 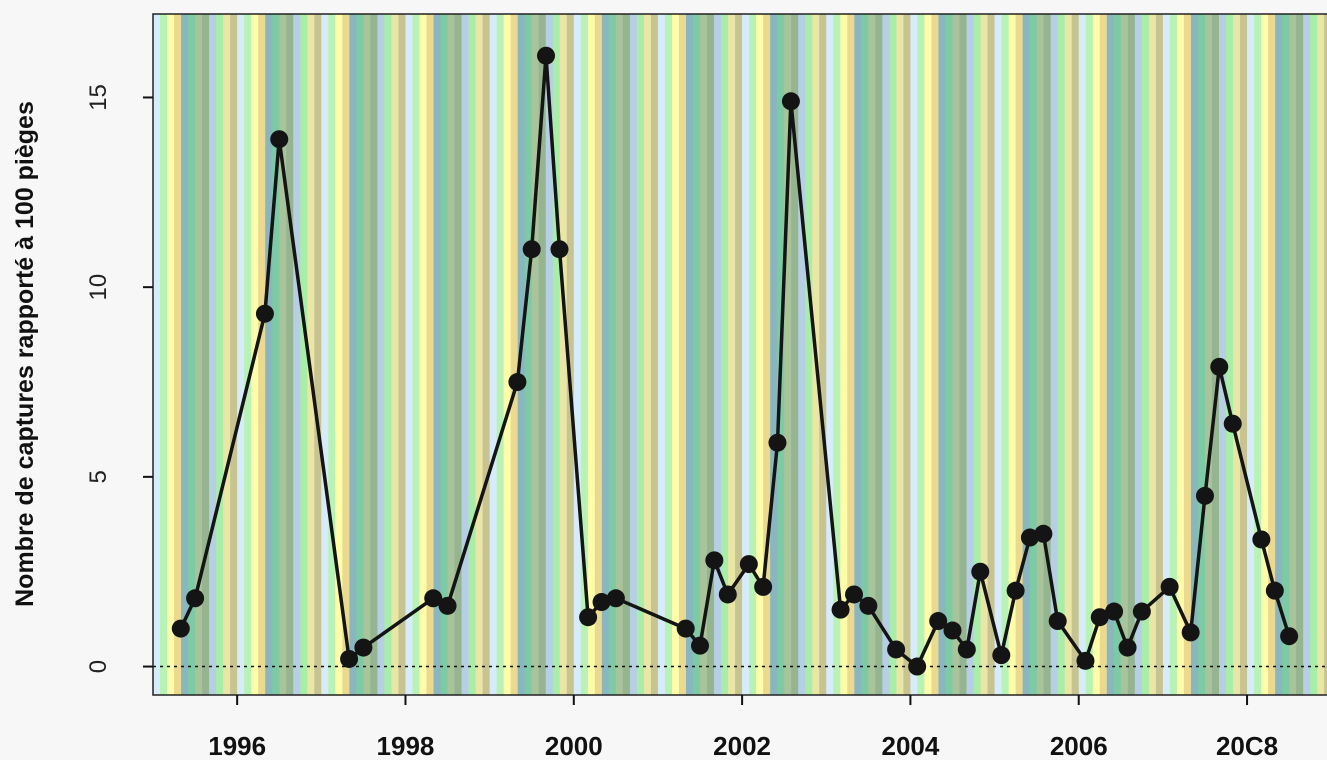 I want to click on y-axis-label: Nombre de captures rapporté à 100 pièges, so click(x=25, y=354).